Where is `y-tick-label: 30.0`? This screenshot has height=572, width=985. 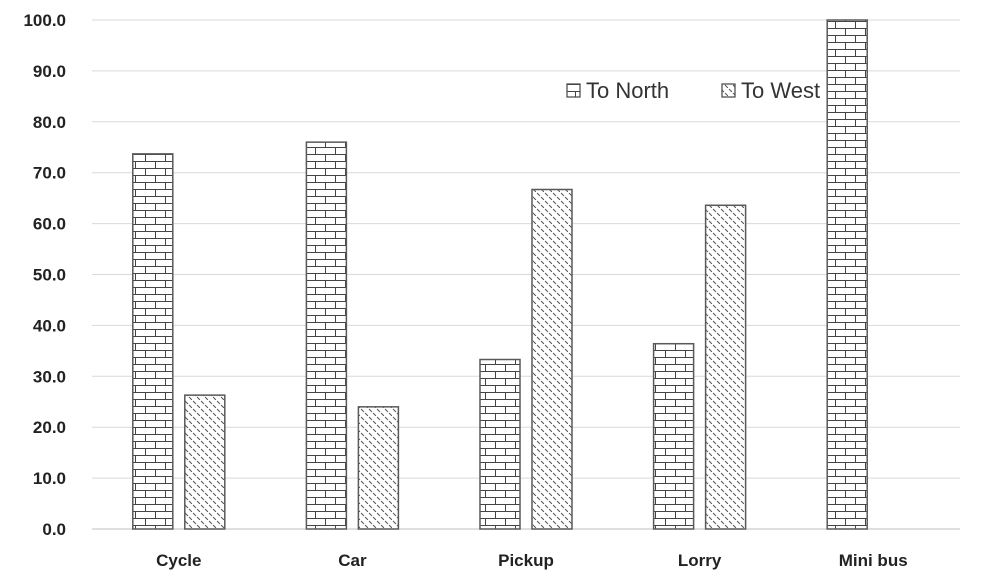
y-tick-label: 30.0 is located at coordinates (49, 376).